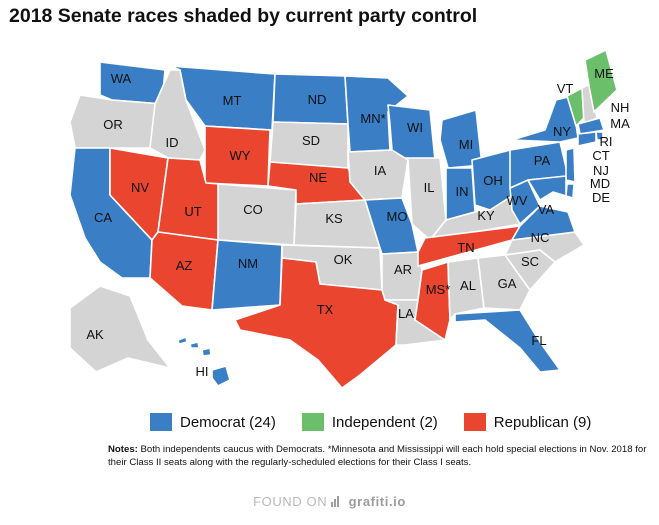 The width and height of the screenshot is (659, 525). What do you see at coordinates (474, 422) in the screenshot?
I see `legend-swatch-republican` at bounding box center [474, 422].